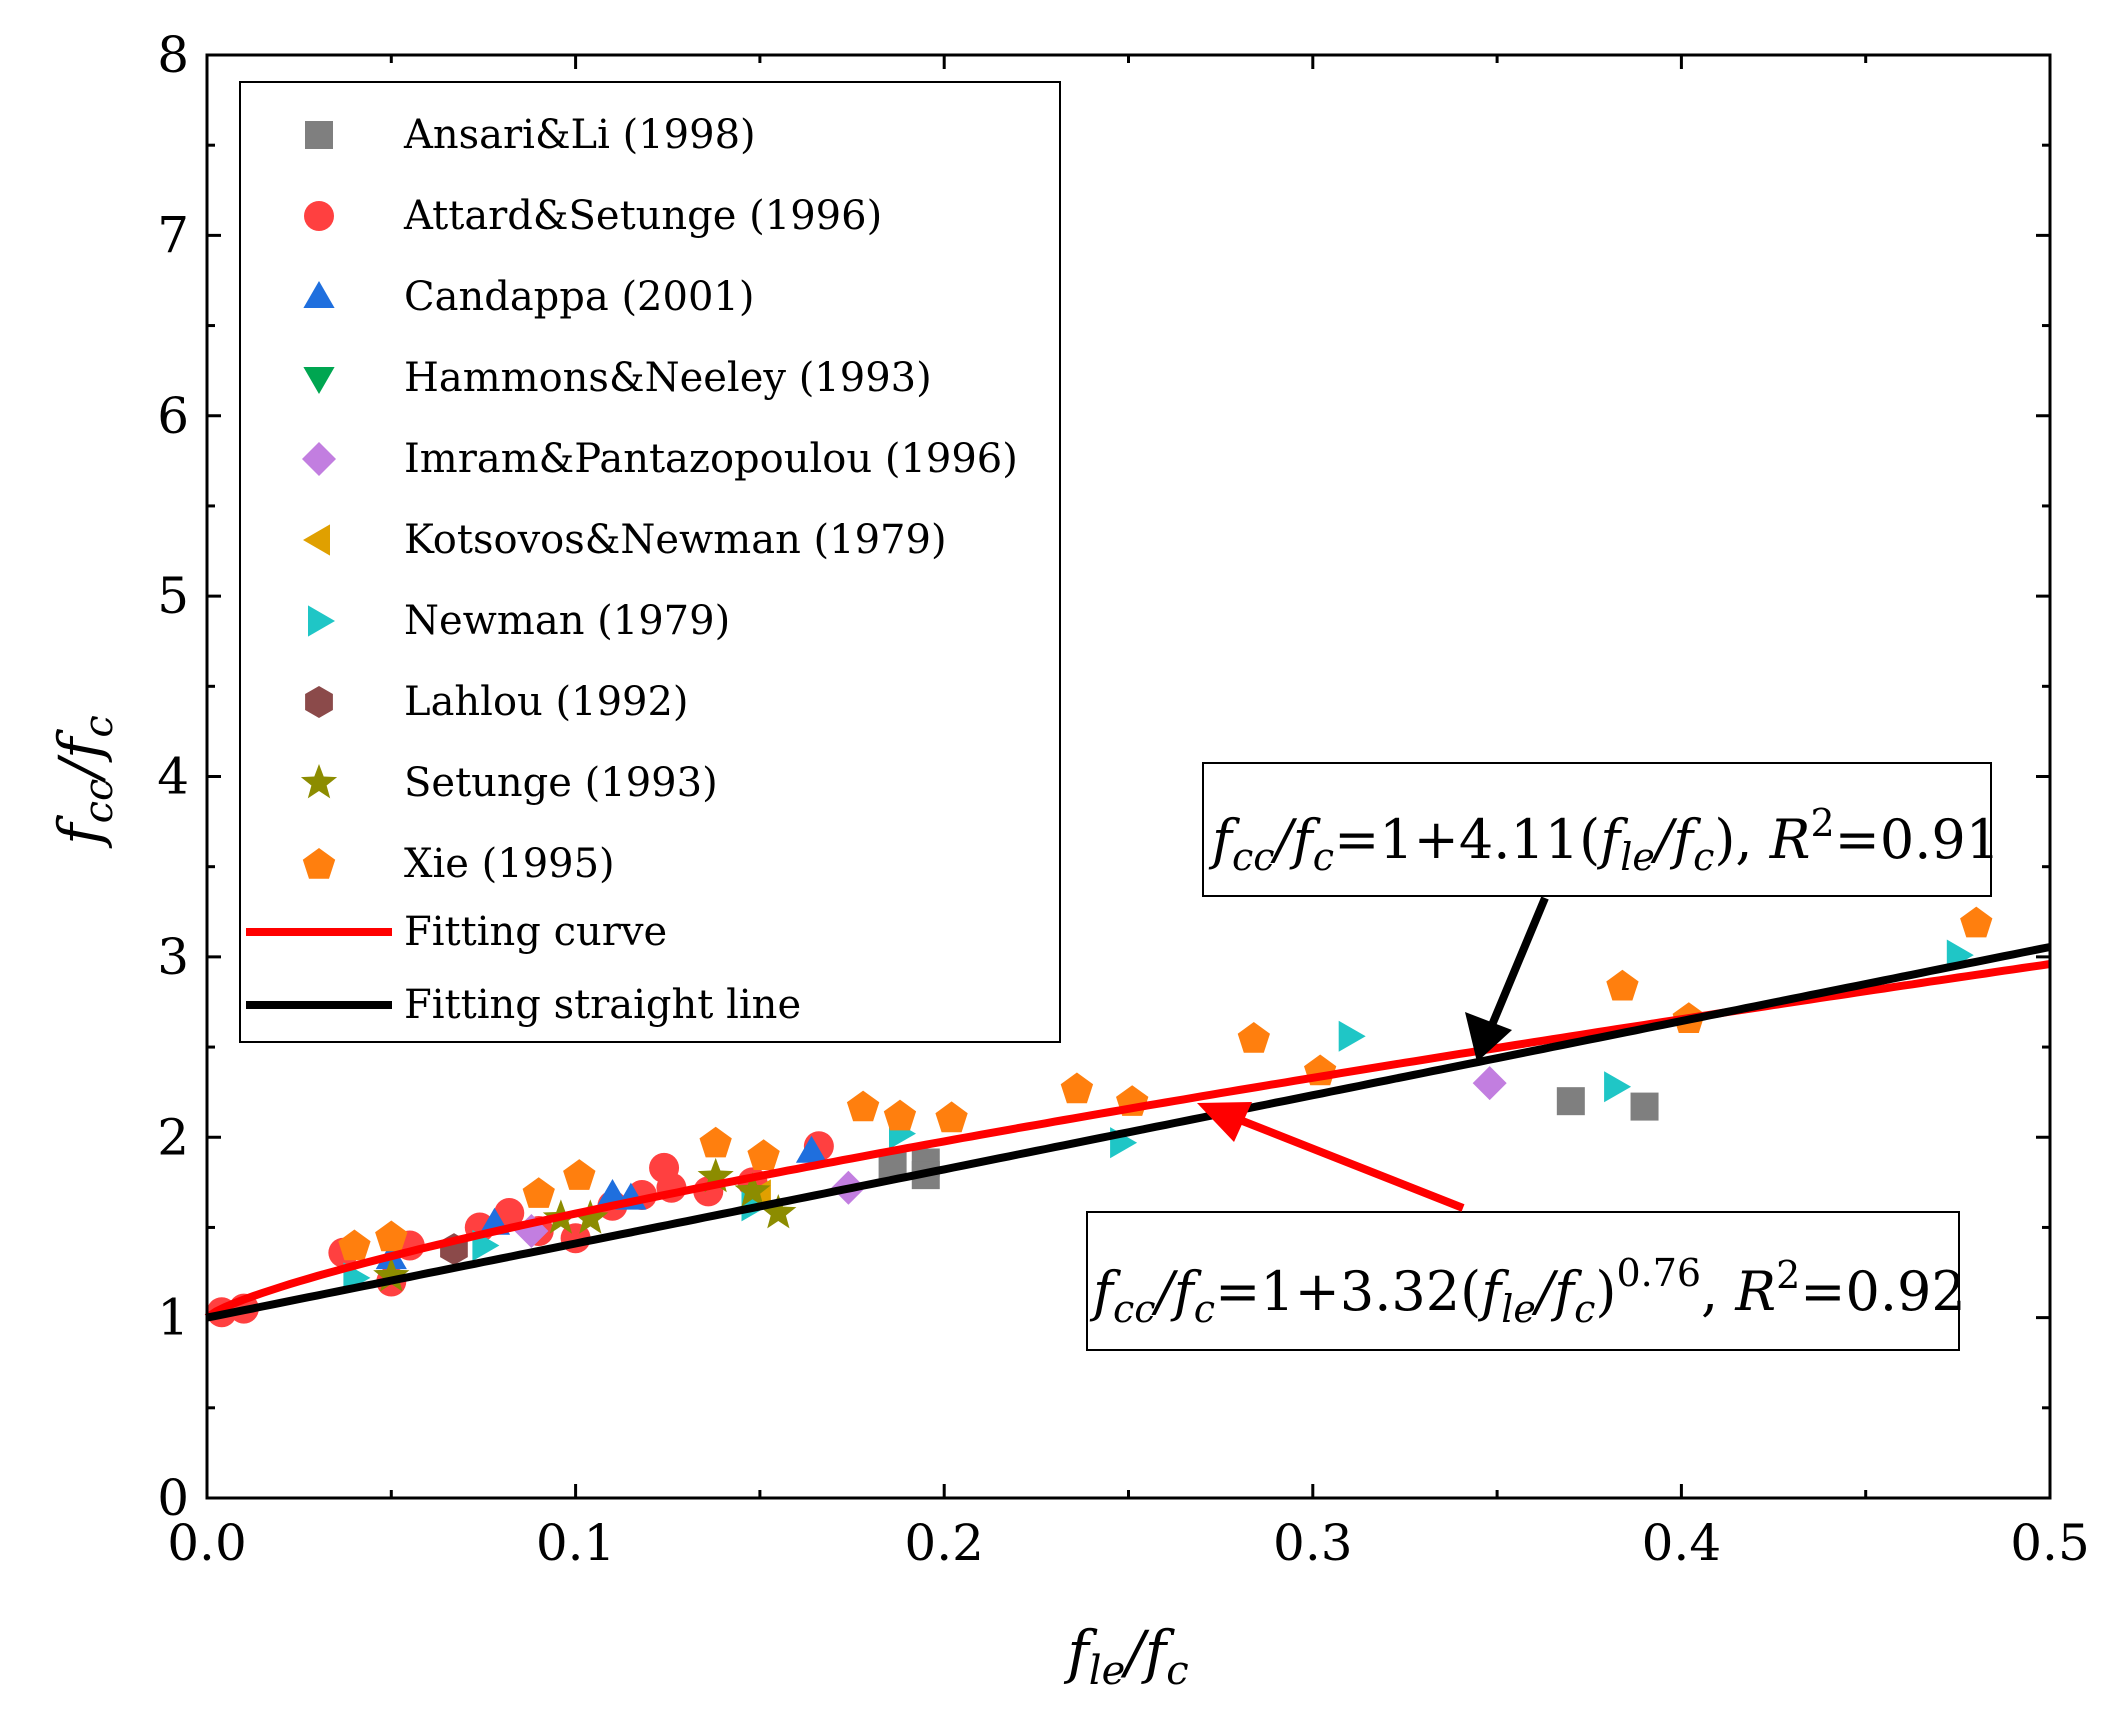 The width and height of the screenshot is (2112, 1712). I want to click on legend-label: Kotsovos&Newman (1979), so click(675, 540).